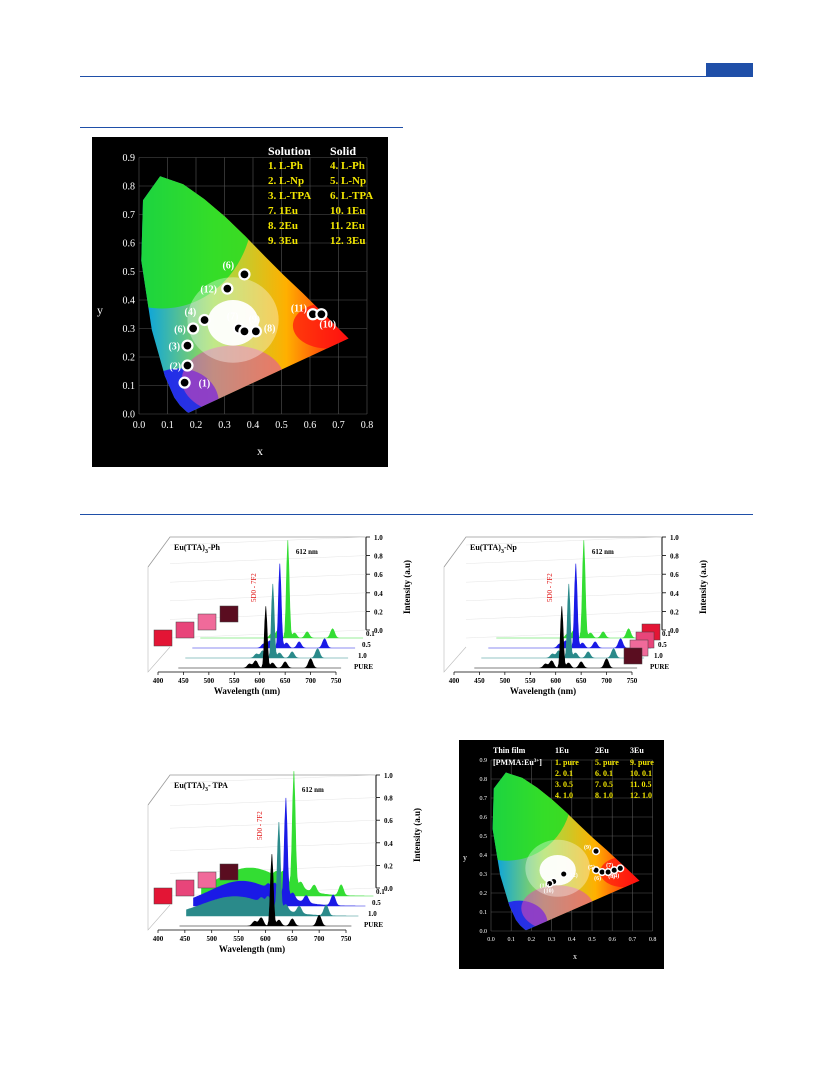 The height and width of the screenshot is (1091, 833). Describe the element at coordinates (260, 451) in the screenshot. I see `cie1-xlabel: x` at that location.